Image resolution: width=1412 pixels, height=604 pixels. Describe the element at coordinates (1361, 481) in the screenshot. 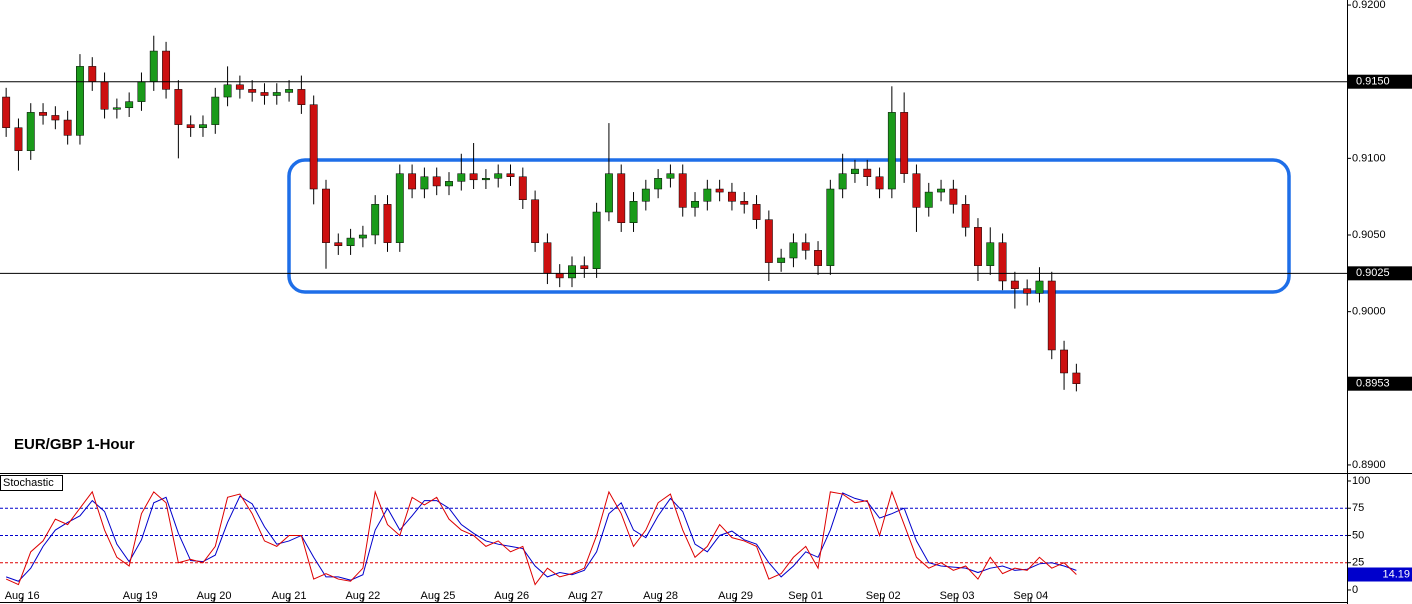

I see `y-tick-label: 100` at that location.